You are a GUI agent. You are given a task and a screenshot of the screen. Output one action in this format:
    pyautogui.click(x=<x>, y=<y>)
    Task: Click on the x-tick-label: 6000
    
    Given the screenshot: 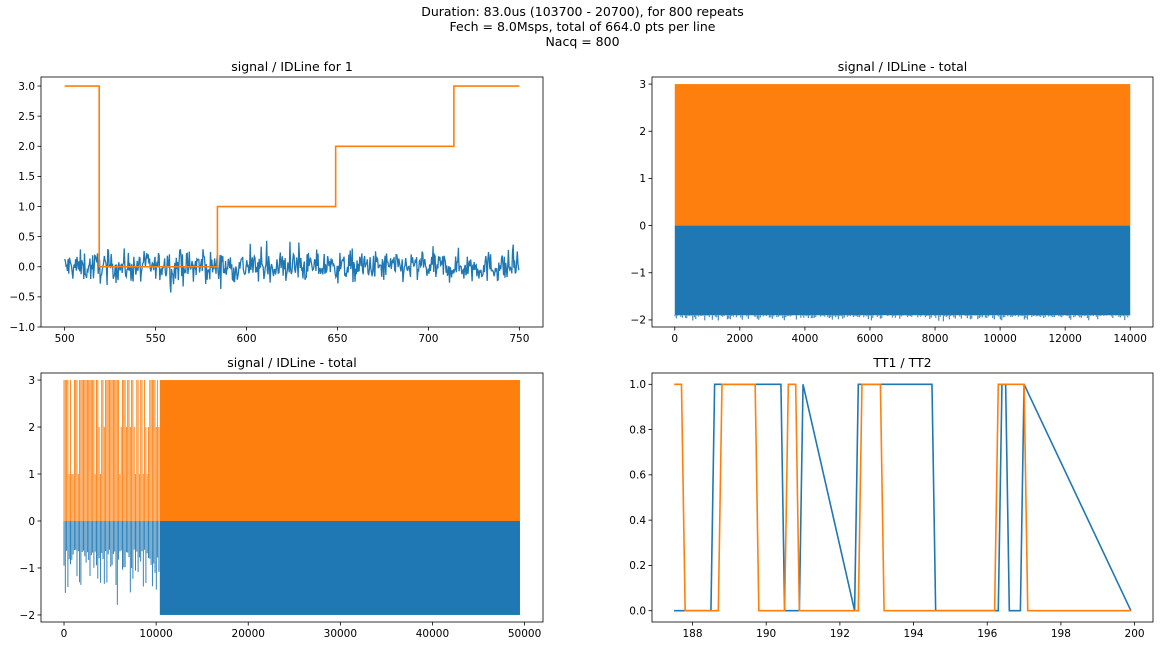 What is the action you would take?
    pyautogui.click(x=870, y=339)
    